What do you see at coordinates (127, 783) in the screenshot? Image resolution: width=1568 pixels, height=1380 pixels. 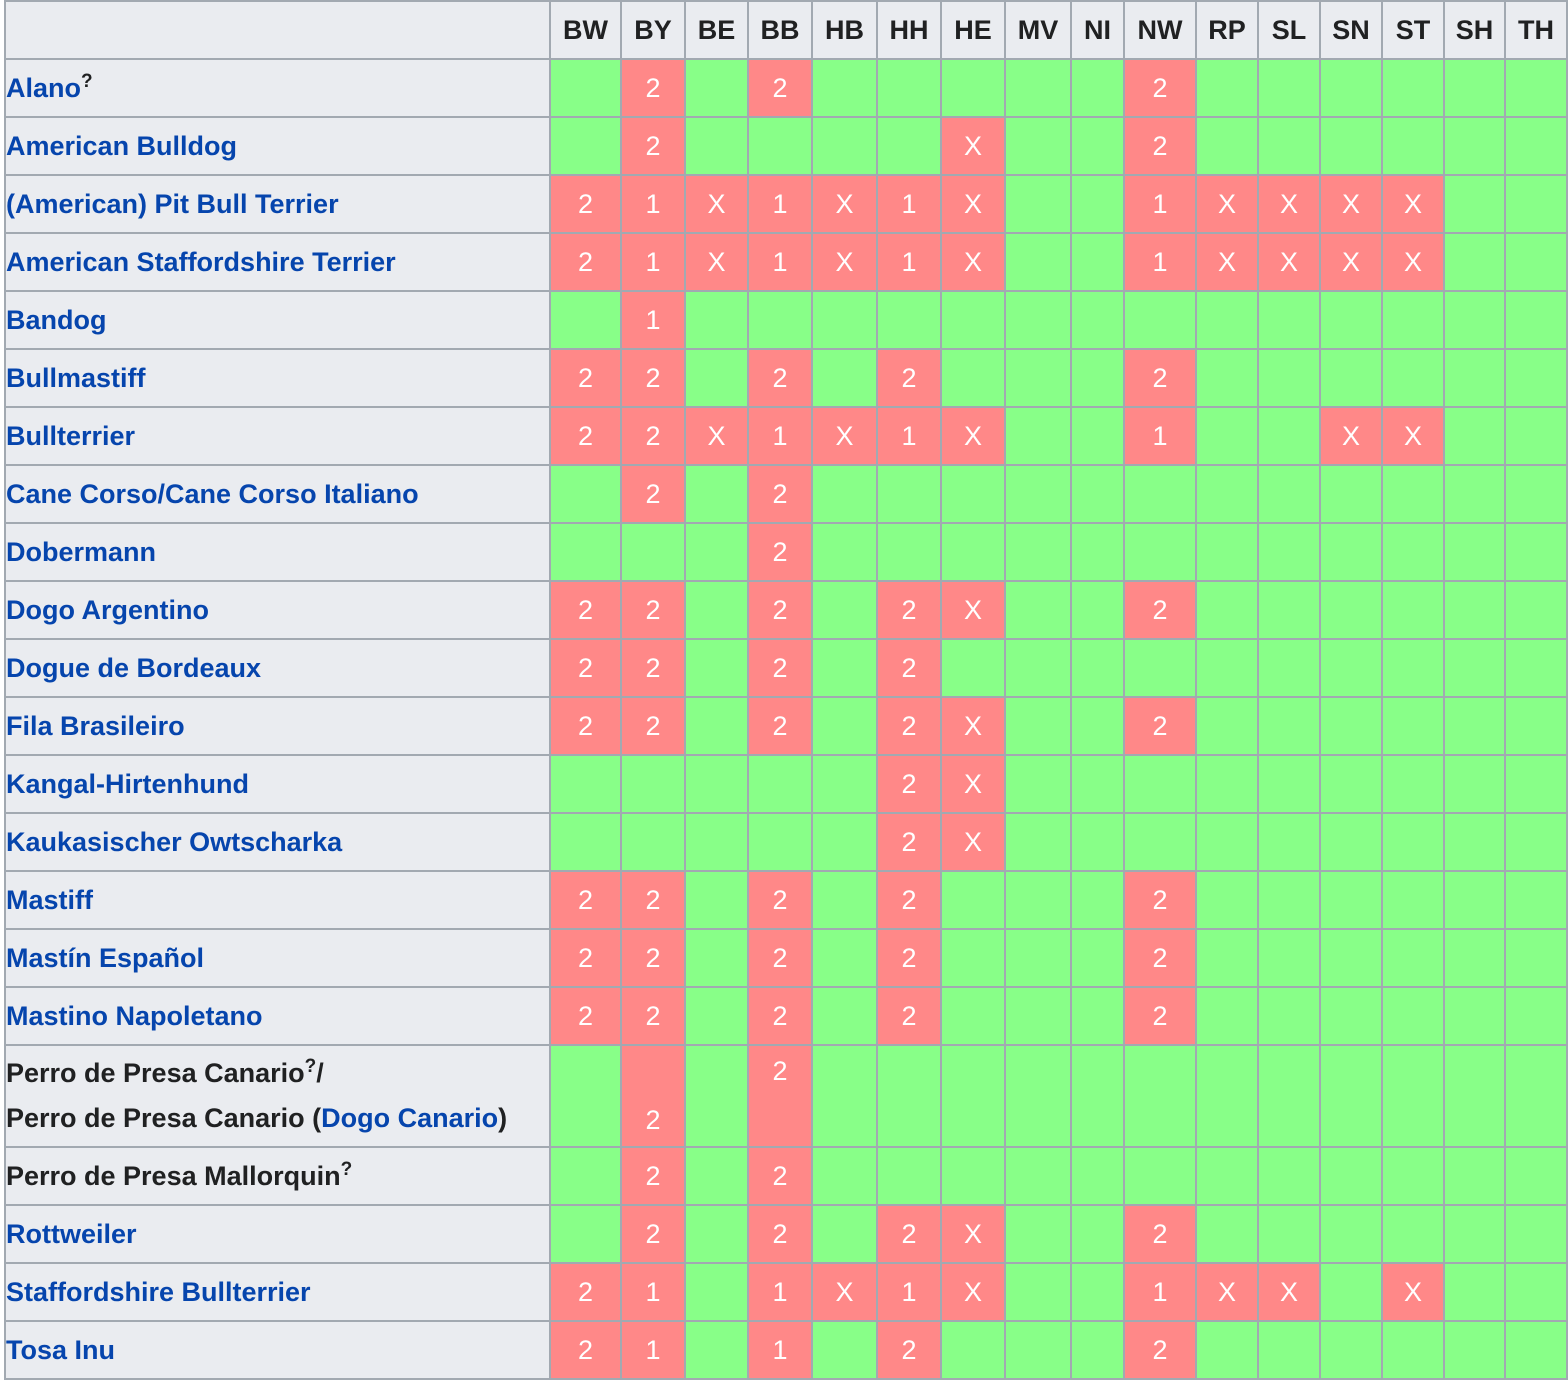 I see `breed-link: Kangal-Hirtenhund` at bounding box center [127, 783].